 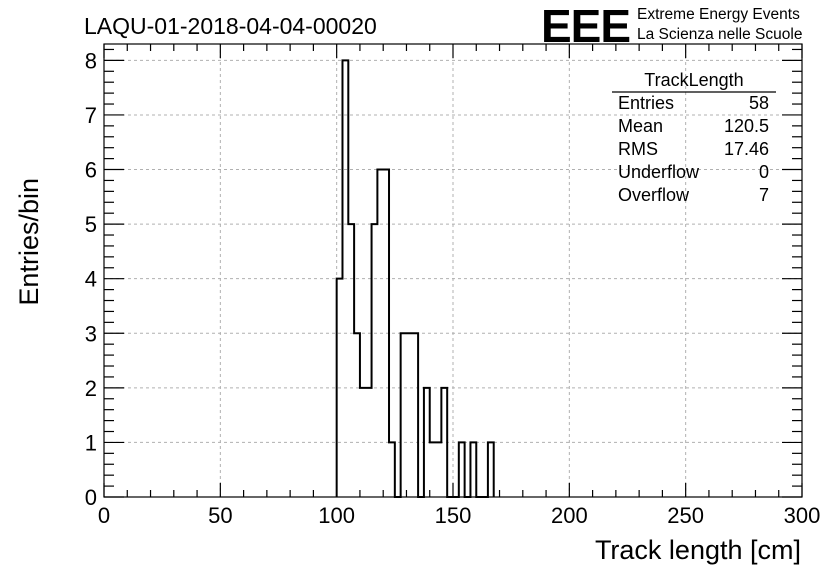 I want to click on y-tick-labels: 0 1 2 3 4 5 6 7 8, so click(x=91, y=279).